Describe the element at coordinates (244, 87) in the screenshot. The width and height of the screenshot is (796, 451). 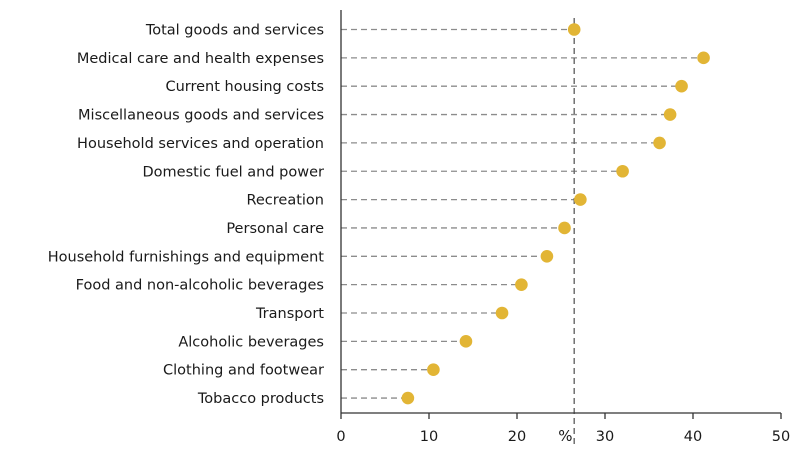
I see `category-label: Current housing costs` at that location.